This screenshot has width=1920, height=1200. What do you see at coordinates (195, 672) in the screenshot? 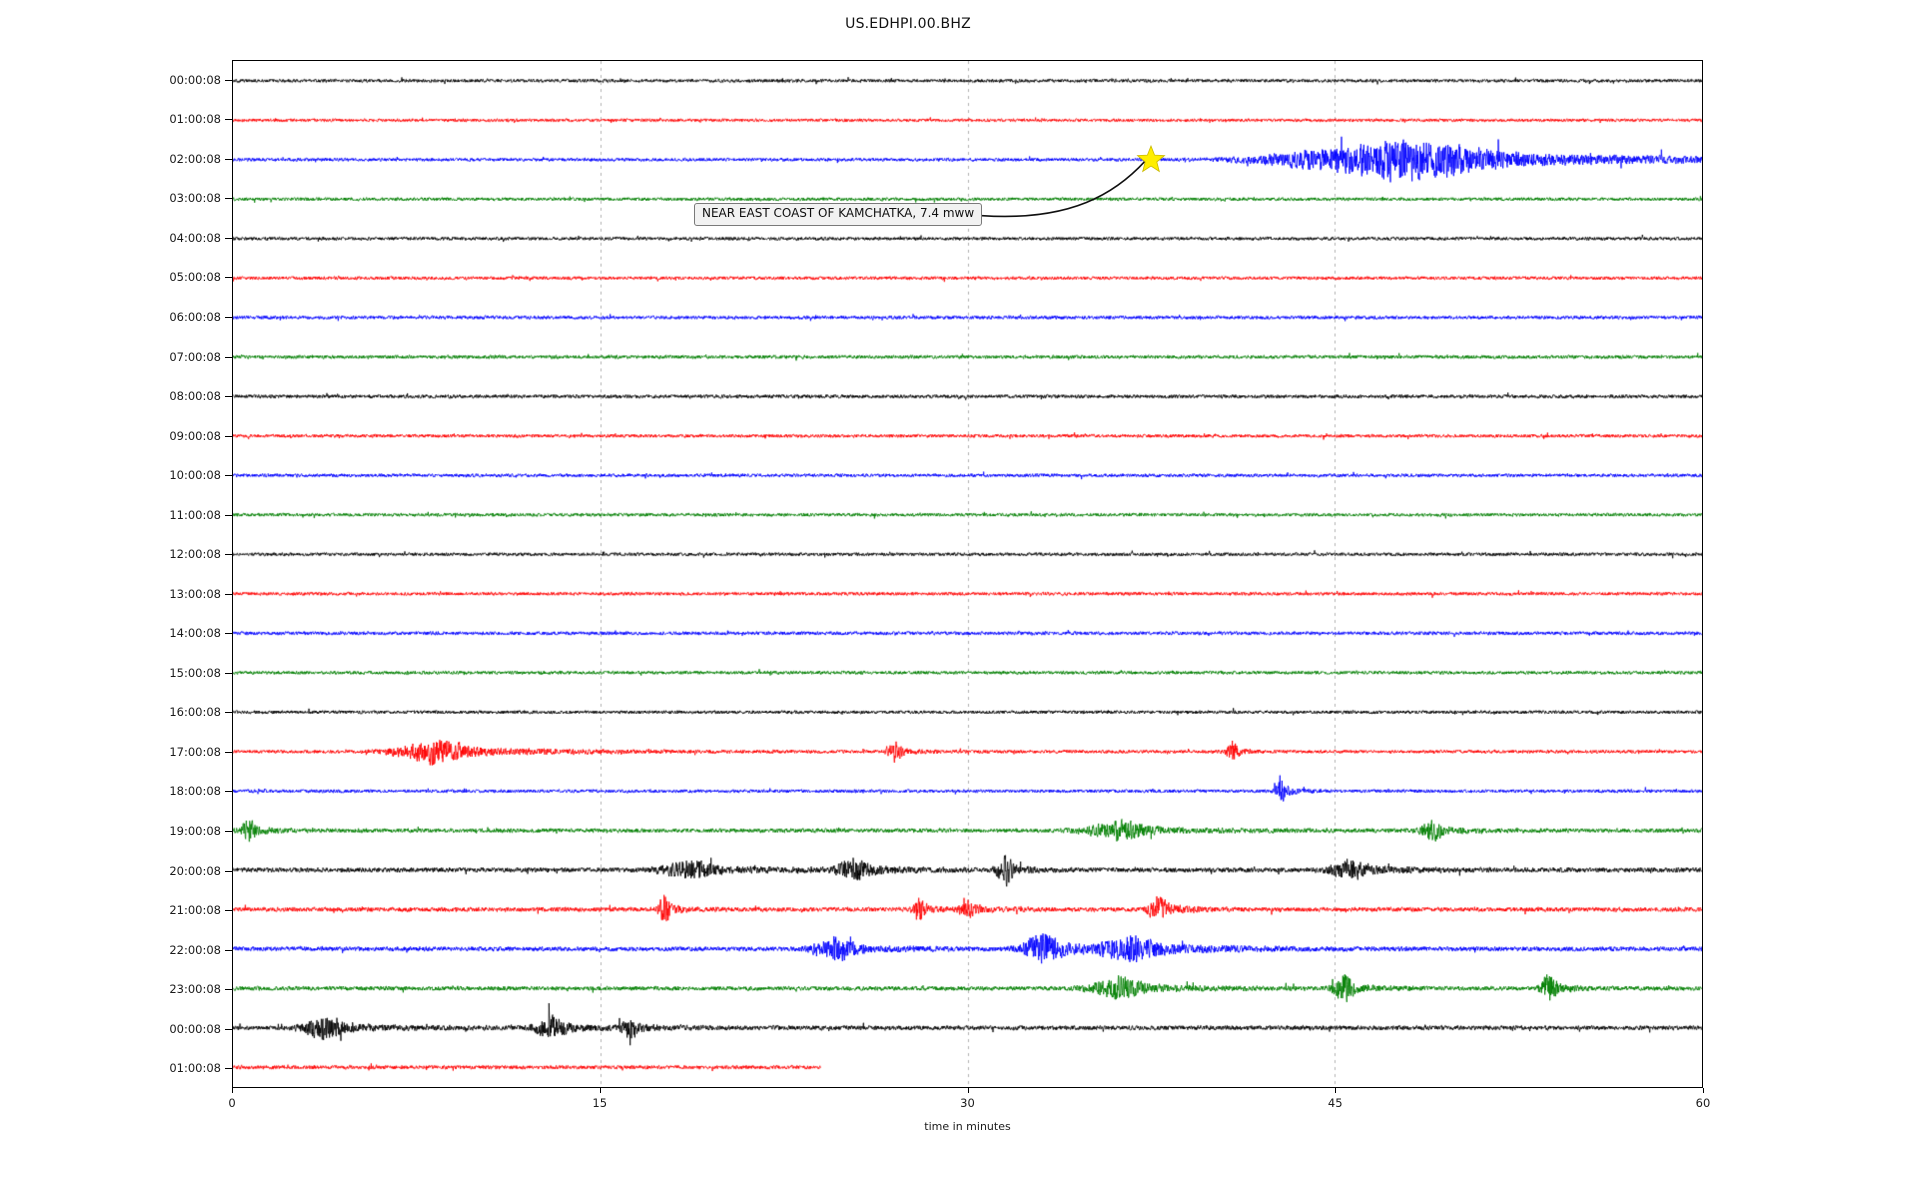
I see `y-axis-tick-label: 15:00:08` at bounding box center [195, 672].